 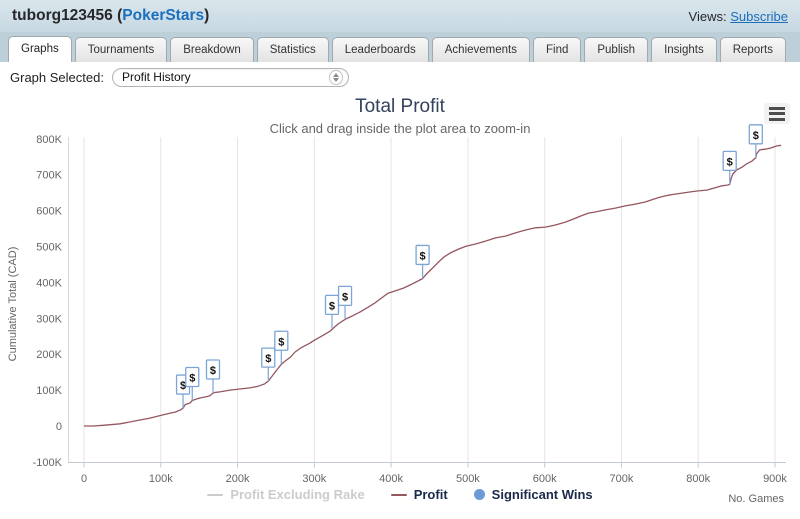 I want to click on y-axis-label: 500K, so click(x=49, y=248).